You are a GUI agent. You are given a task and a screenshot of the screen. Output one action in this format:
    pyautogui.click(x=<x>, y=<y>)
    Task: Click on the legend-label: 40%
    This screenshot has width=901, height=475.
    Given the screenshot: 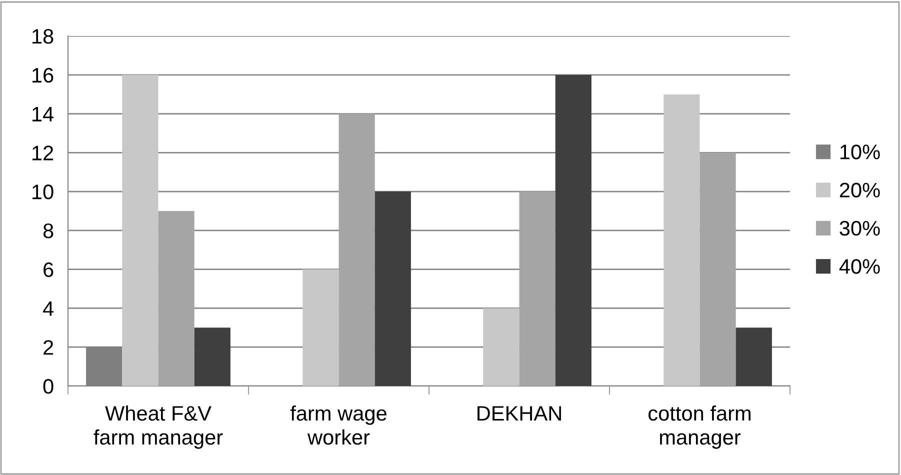 What is the action you would take?
    pyautogui.click(x=859, y=266)
    